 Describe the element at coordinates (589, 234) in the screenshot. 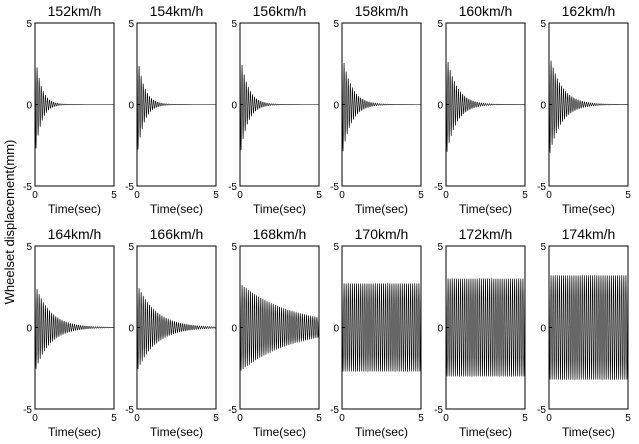

I see `chart-title: 174km/h` at that location.